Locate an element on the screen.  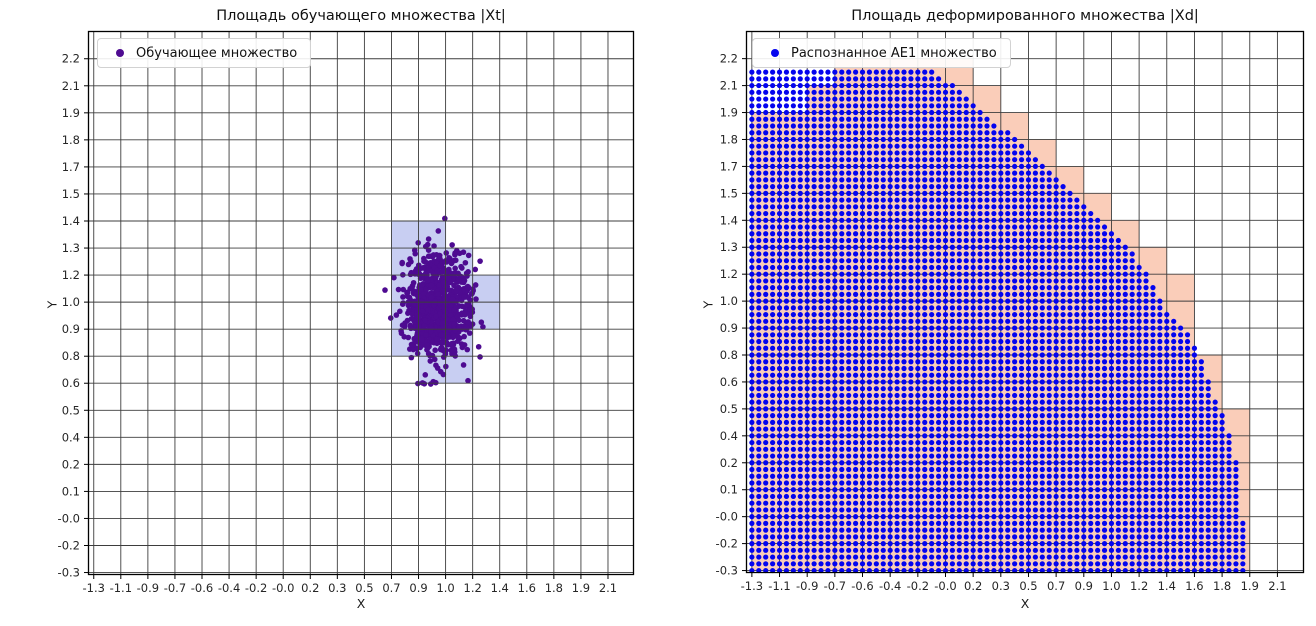
y-tick-label: 1.2 is located at coordinates (71, 275).